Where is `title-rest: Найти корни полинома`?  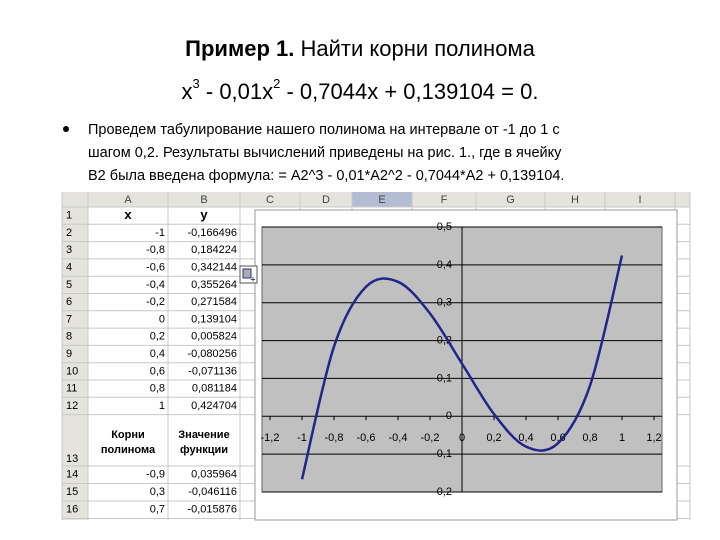 title-rest: Найти корни полинома is located at coordinates (417, 48).